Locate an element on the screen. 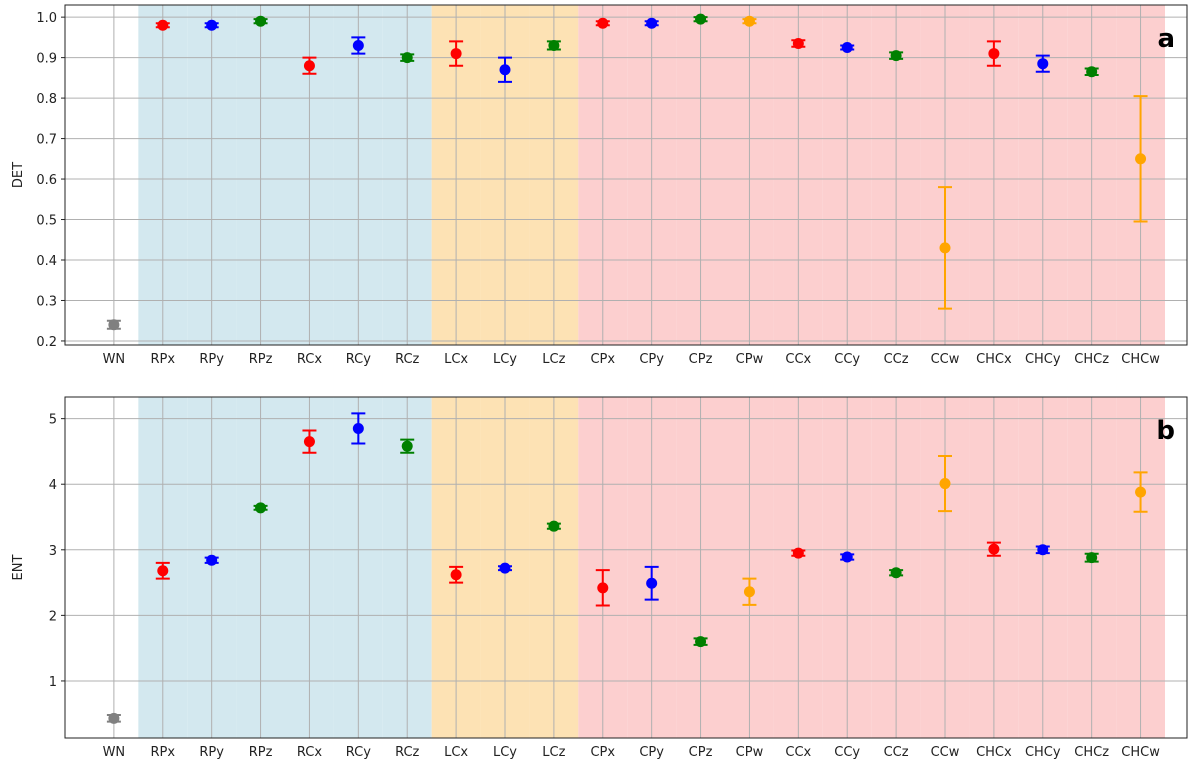  y-tick-label: 0.3 is located at coordinates (46, 301).